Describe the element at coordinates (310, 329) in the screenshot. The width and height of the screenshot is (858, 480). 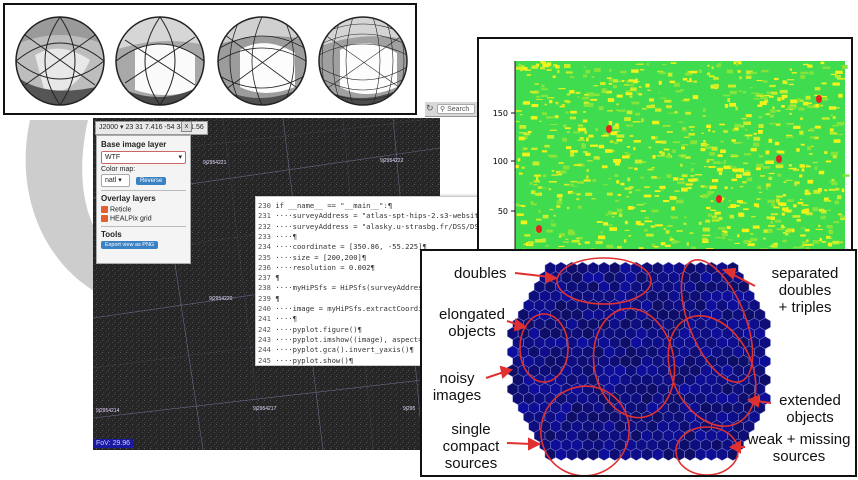
I see `code-line: 242 ····pyplot.figure()¶` at that location.